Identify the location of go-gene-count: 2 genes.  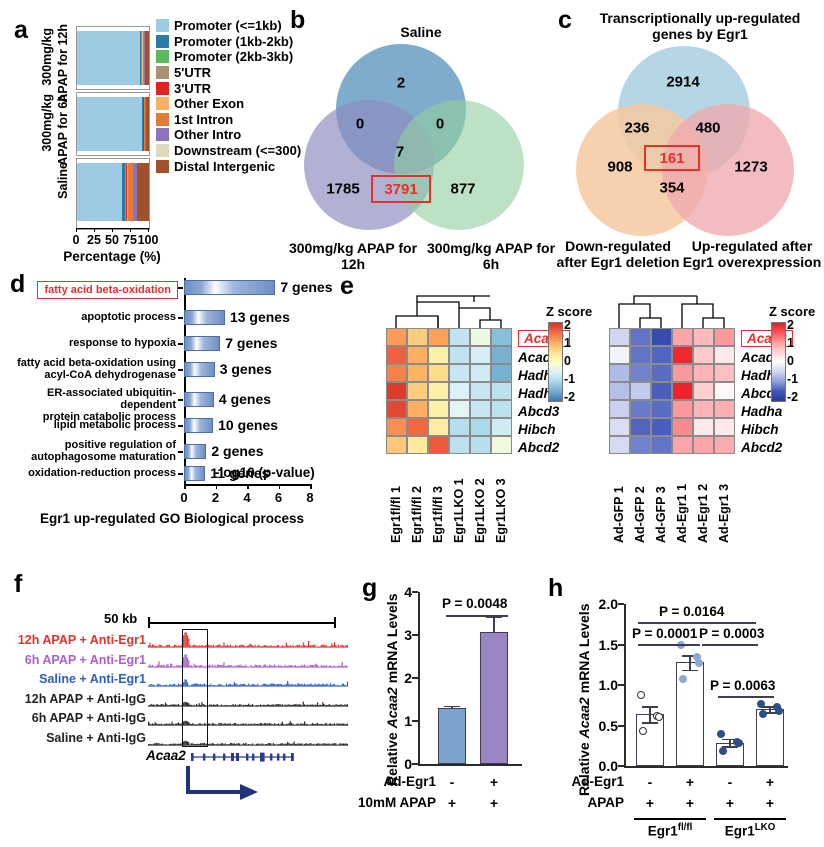
(237, 451).